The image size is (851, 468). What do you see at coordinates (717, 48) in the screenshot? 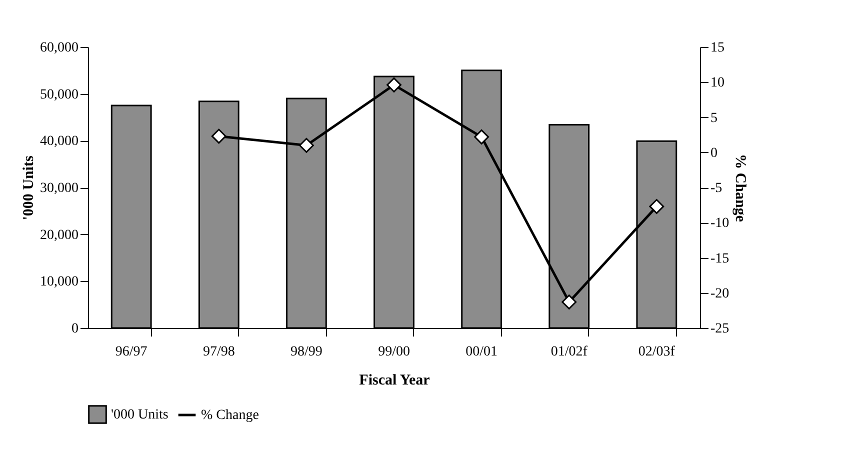
I see `y2-tick-label: 15` at bounding box center [717, 48].